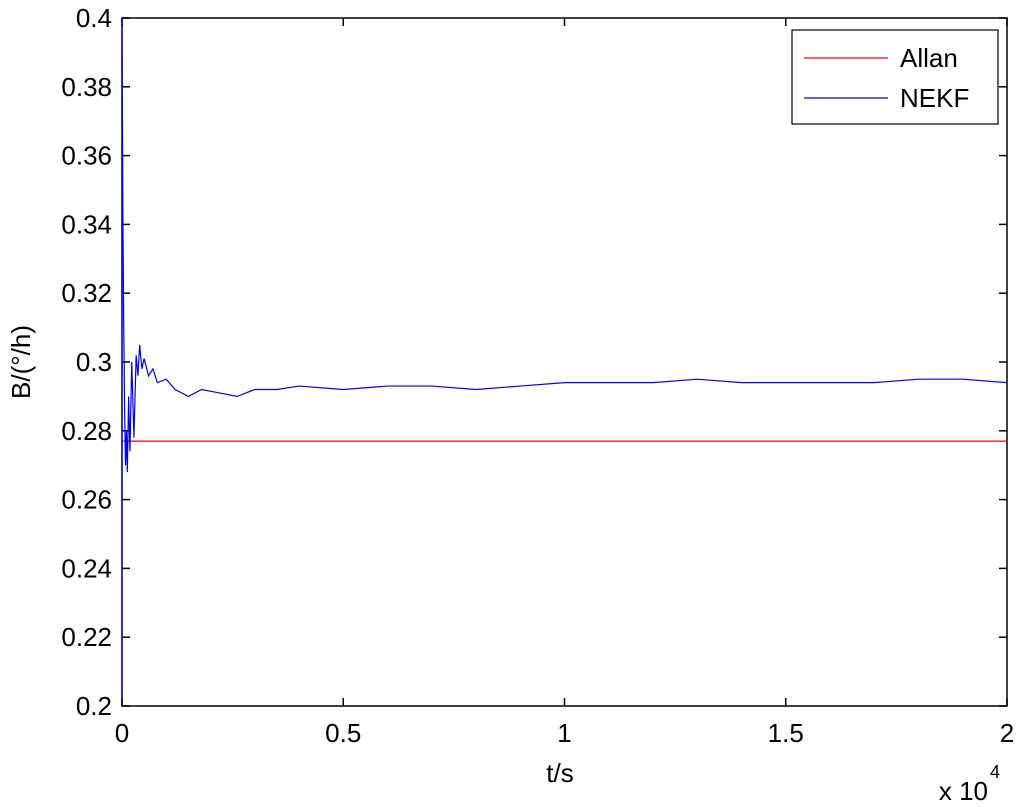  Describe the element at coordinates (94, 18) in the screenshot. I see `y-tick-label: 0.4` at that location.